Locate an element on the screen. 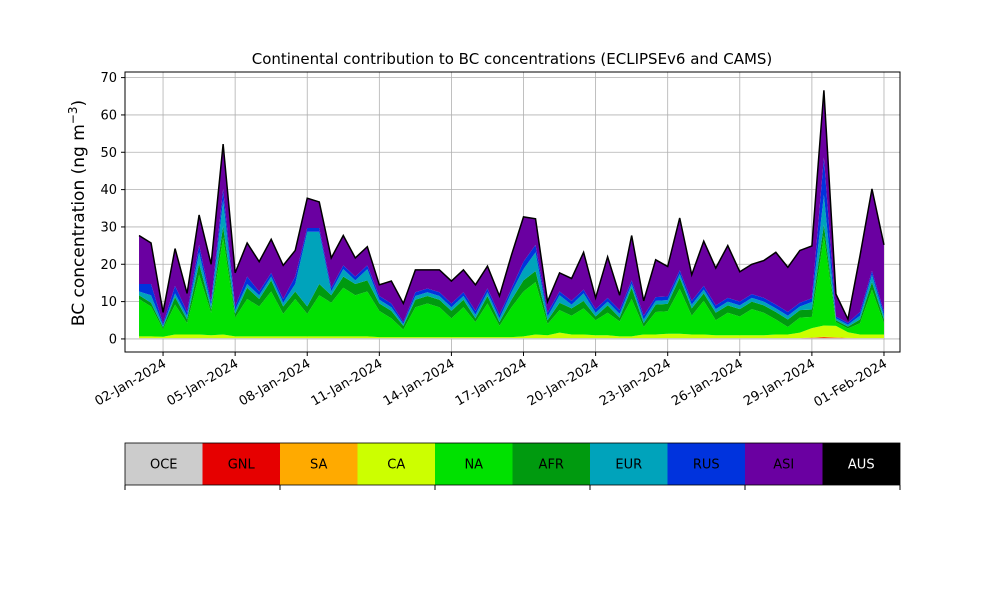 The width and height of the screenshot is (1000, 600). y-axis-label: BC concentration (ng m−3) is located at coordinates (77, 213).